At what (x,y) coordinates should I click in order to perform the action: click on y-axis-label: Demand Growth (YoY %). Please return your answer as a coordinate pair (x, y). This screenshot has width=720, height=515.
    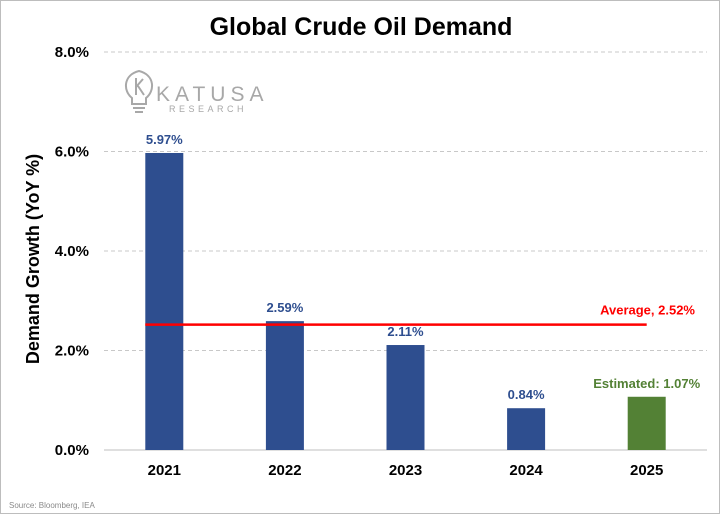
    Looking at the image, I should click on (33, 259).